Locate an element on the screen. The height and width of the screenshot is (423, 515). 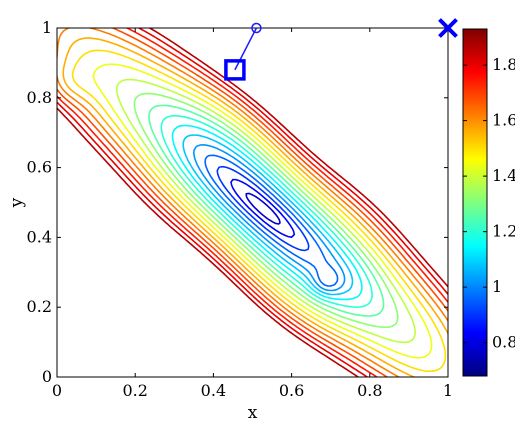
x-axis-label: x is located at coordinates (253, 413).